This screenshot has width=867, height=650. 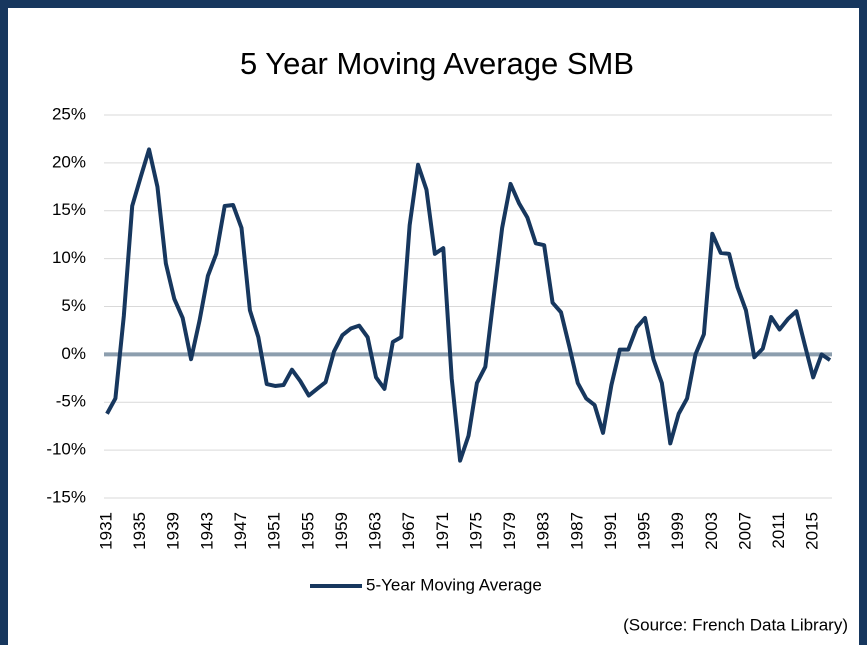 What do you see at coordinates (69, 113) in the screenshot?
I see `y-tick-label: 25%` at bounding box center [69, 113].